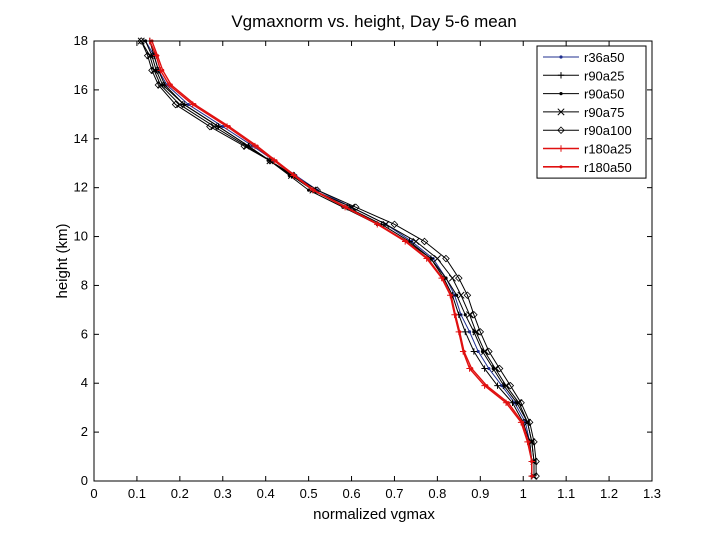  What do you see at coordinates (604, 57) in the screenshot?
I see `legend-label: r36a50` at bounding box center [604, 57].